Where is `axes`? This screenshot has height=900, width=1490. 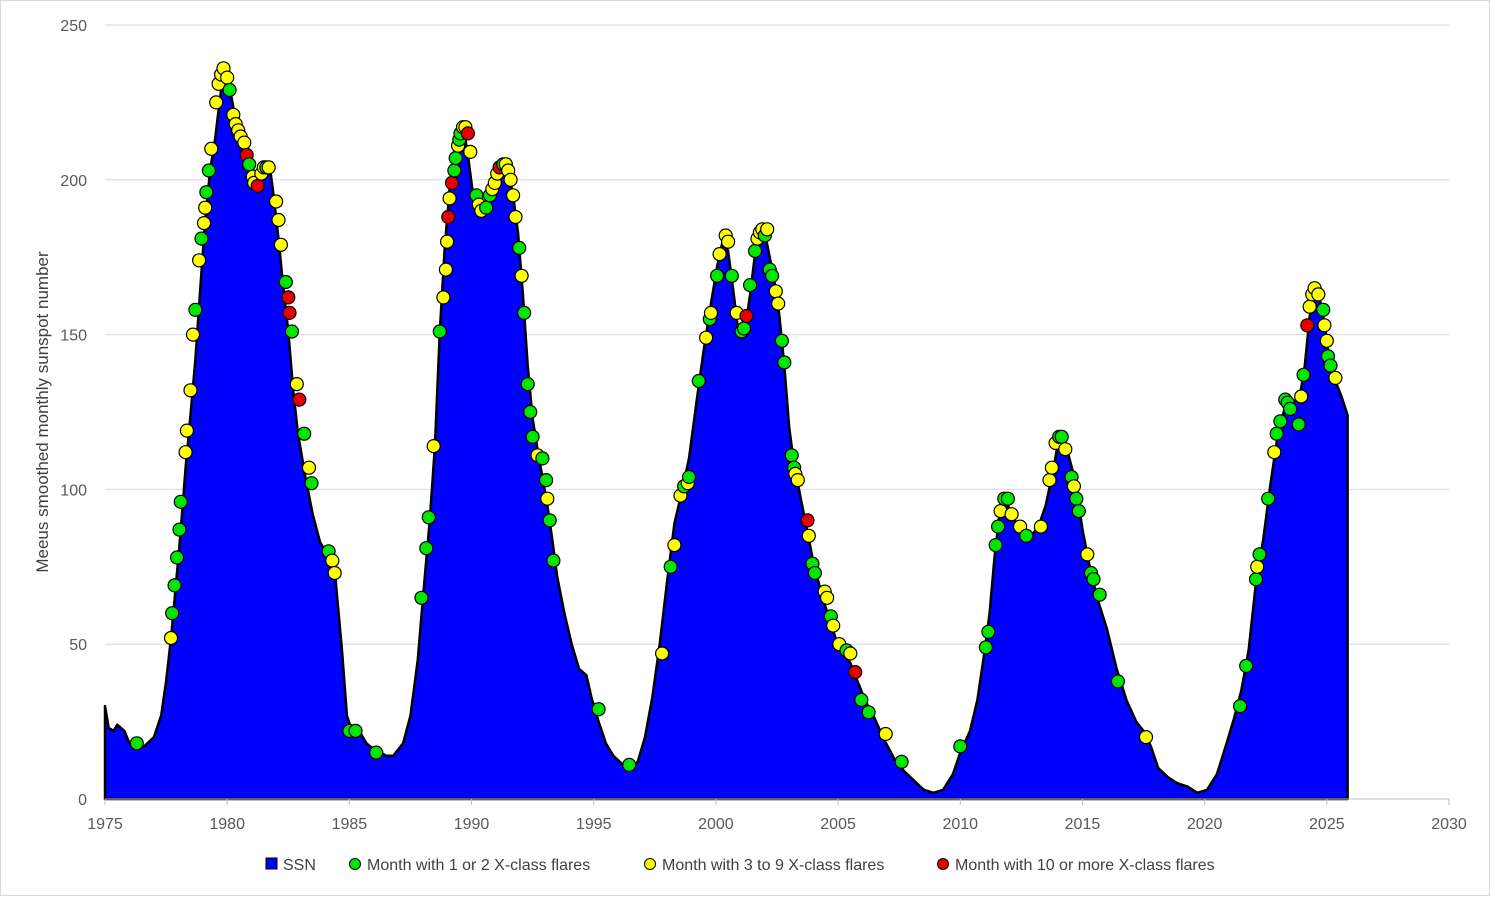
axes is located at coordinates (777, 801).